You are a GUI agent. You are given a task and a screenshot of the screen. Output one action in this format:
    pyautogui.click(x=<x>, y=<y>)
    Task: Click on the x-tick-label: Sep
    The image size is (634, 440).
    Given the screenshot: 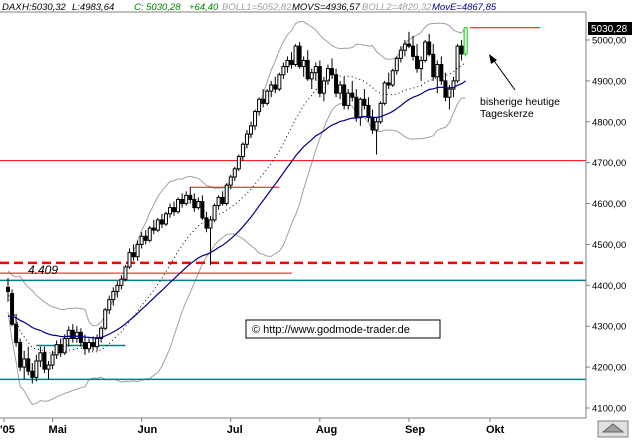 What is the action you would take?
    pyautogui.click(x=415, y=430)
    